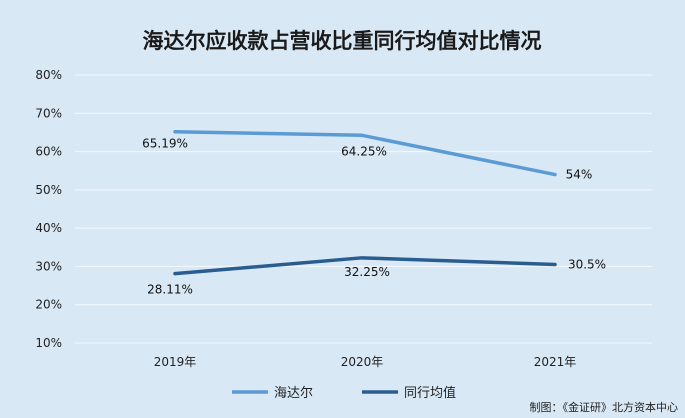 The width and height of the screenshot is (685, 418). Describe the element at coordinates (48, 266) in the screenshot. I see `y-tick-label: 30%` at that location.